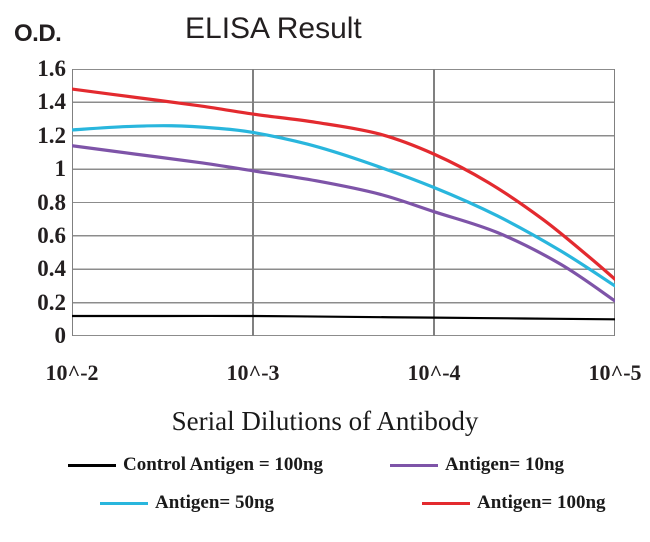 The width and height of the screenshot is (650, 542). I want to click on legend-item: Antigen= 100ng, so click(514, 503).